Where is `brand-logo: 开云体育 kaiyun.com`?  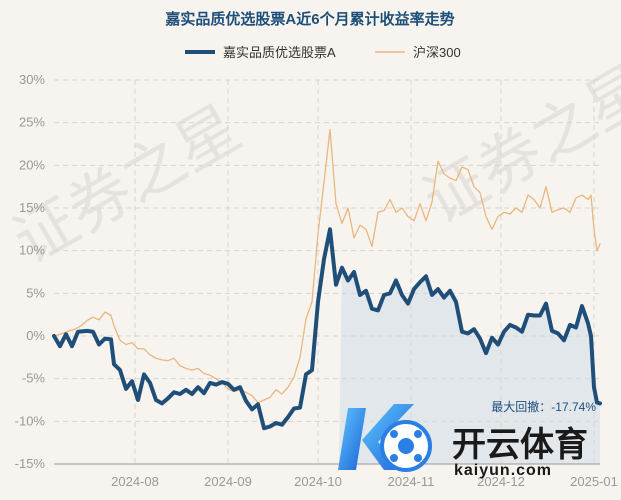 brand-logo: 开云体育 kaiyun.com is located at coordinates (463, 441).